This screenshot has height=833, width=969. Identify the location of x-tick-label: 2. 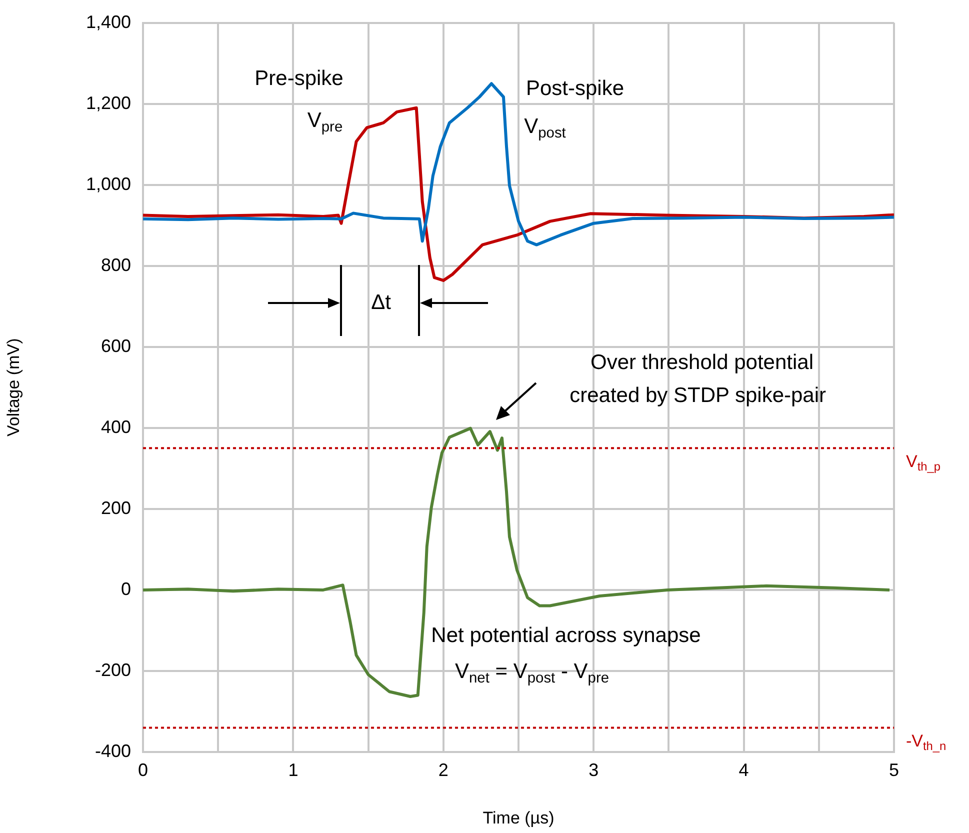
(443, 770).